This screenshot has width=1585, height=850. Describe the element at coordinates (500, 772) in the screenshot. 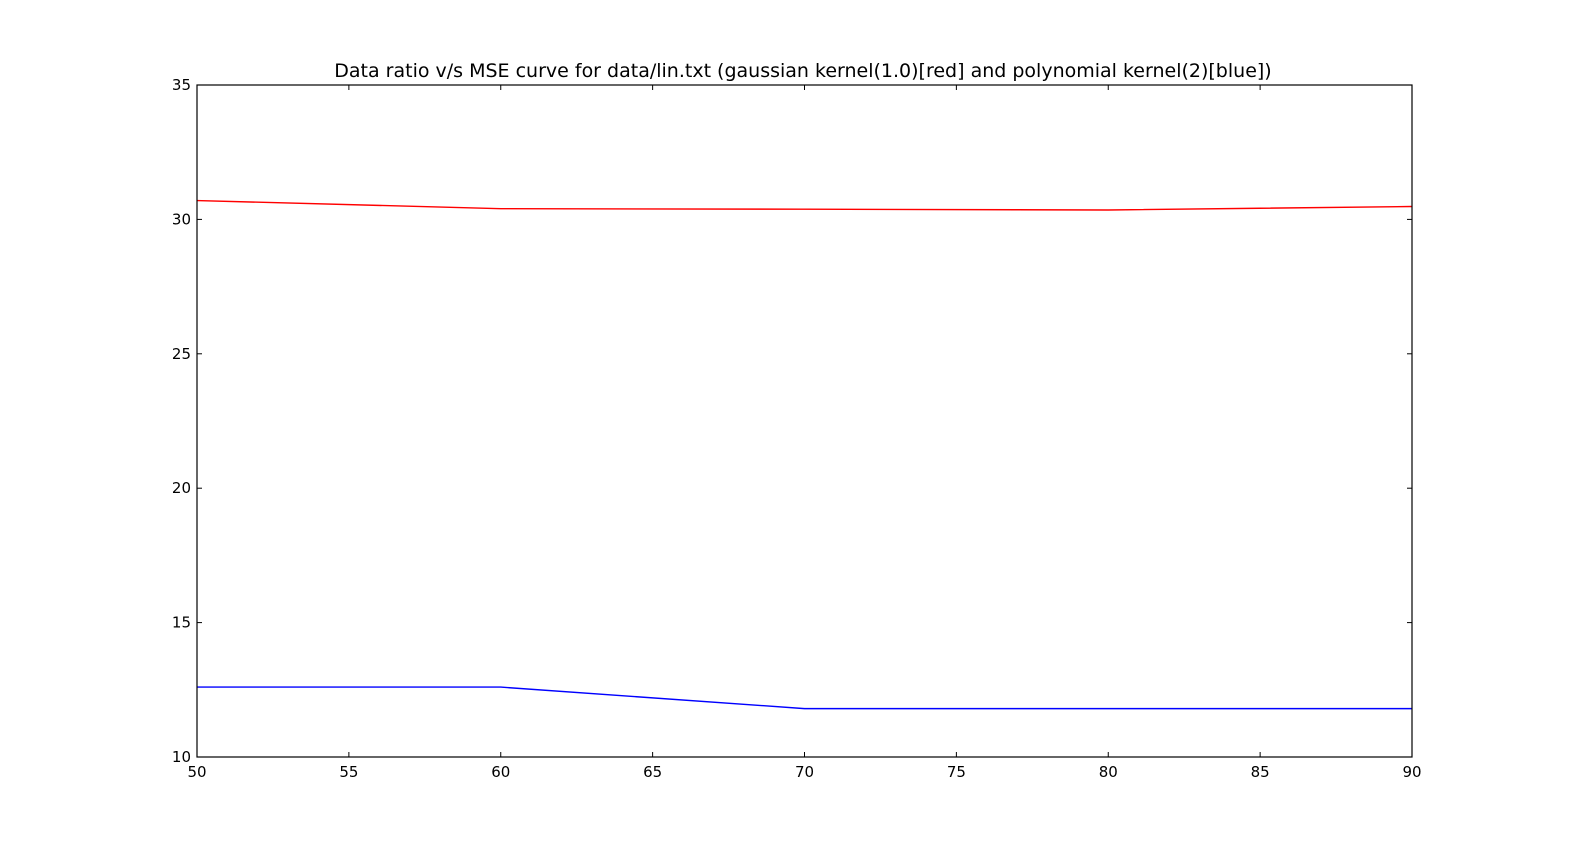

I see `x-tick-label: 60` at that location.